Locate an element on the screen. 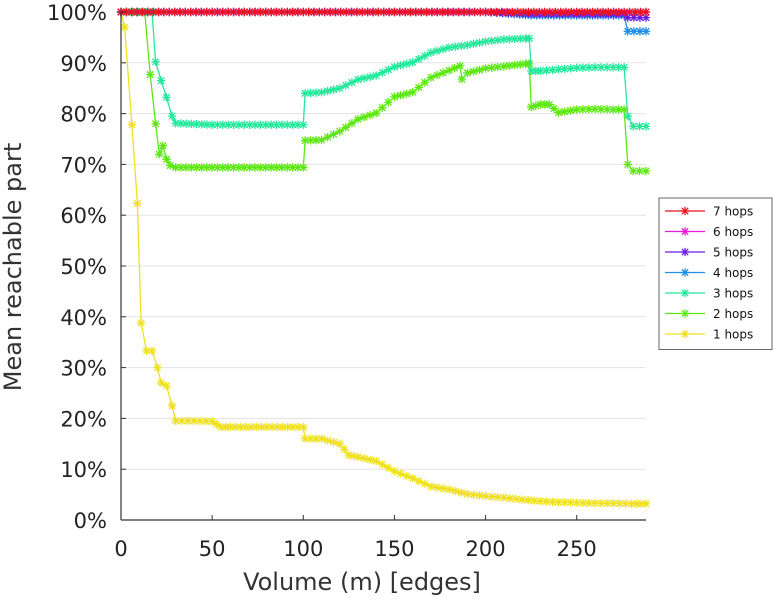 The height and width of the screenshot is (600, 775). legend-label: 3 hops is located at coordinates (733, 294).